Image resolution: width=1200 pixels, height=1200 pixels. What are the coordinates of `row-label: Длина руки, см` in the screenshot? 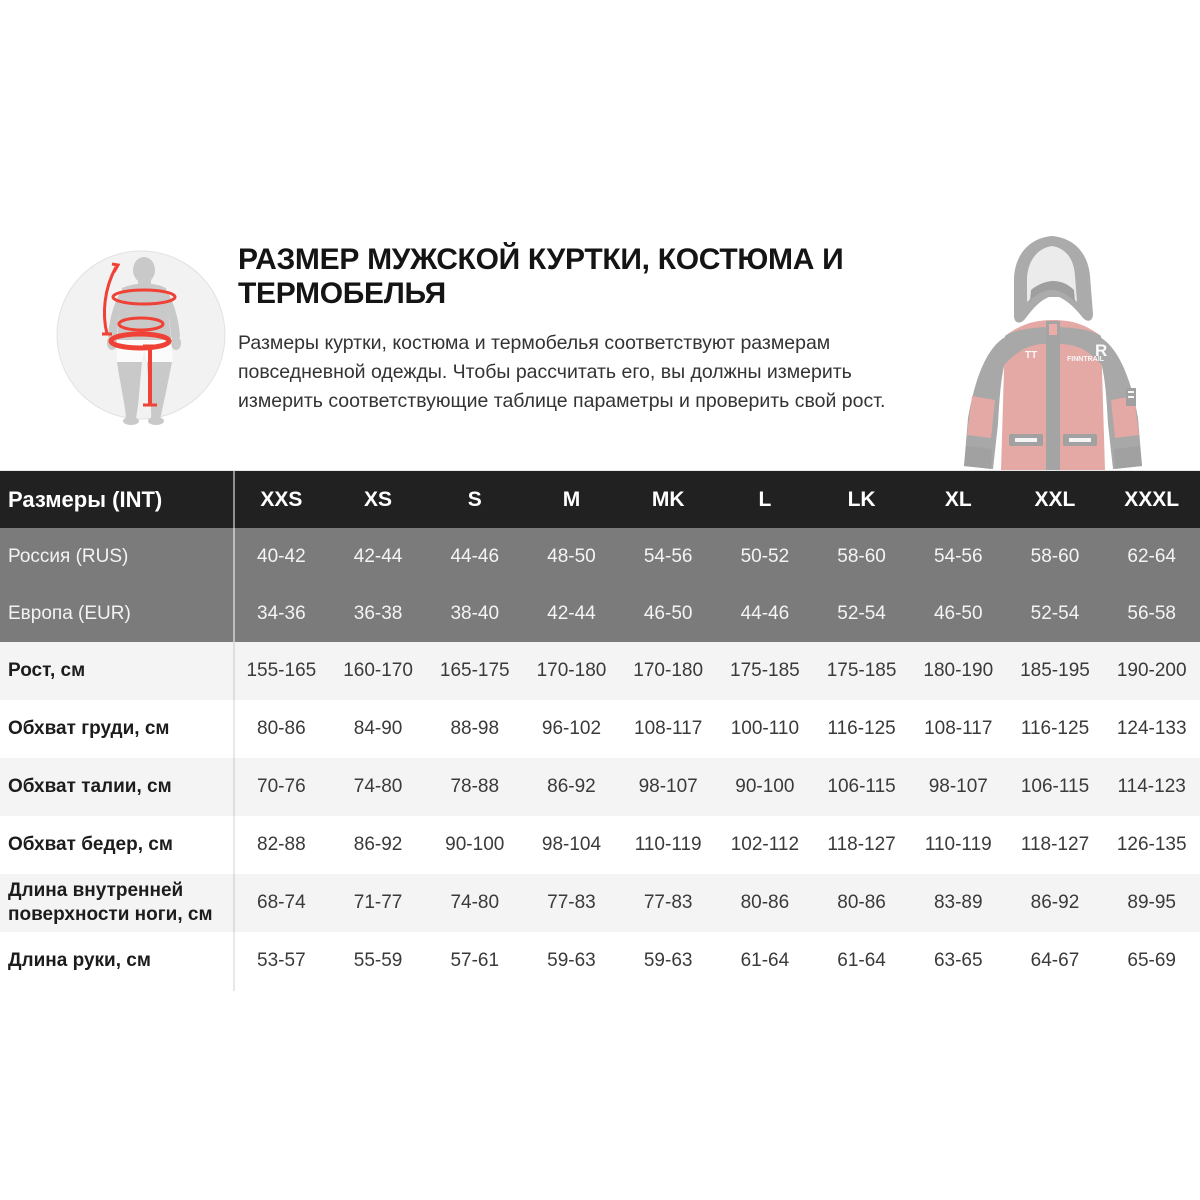 It's located at (79, 960).